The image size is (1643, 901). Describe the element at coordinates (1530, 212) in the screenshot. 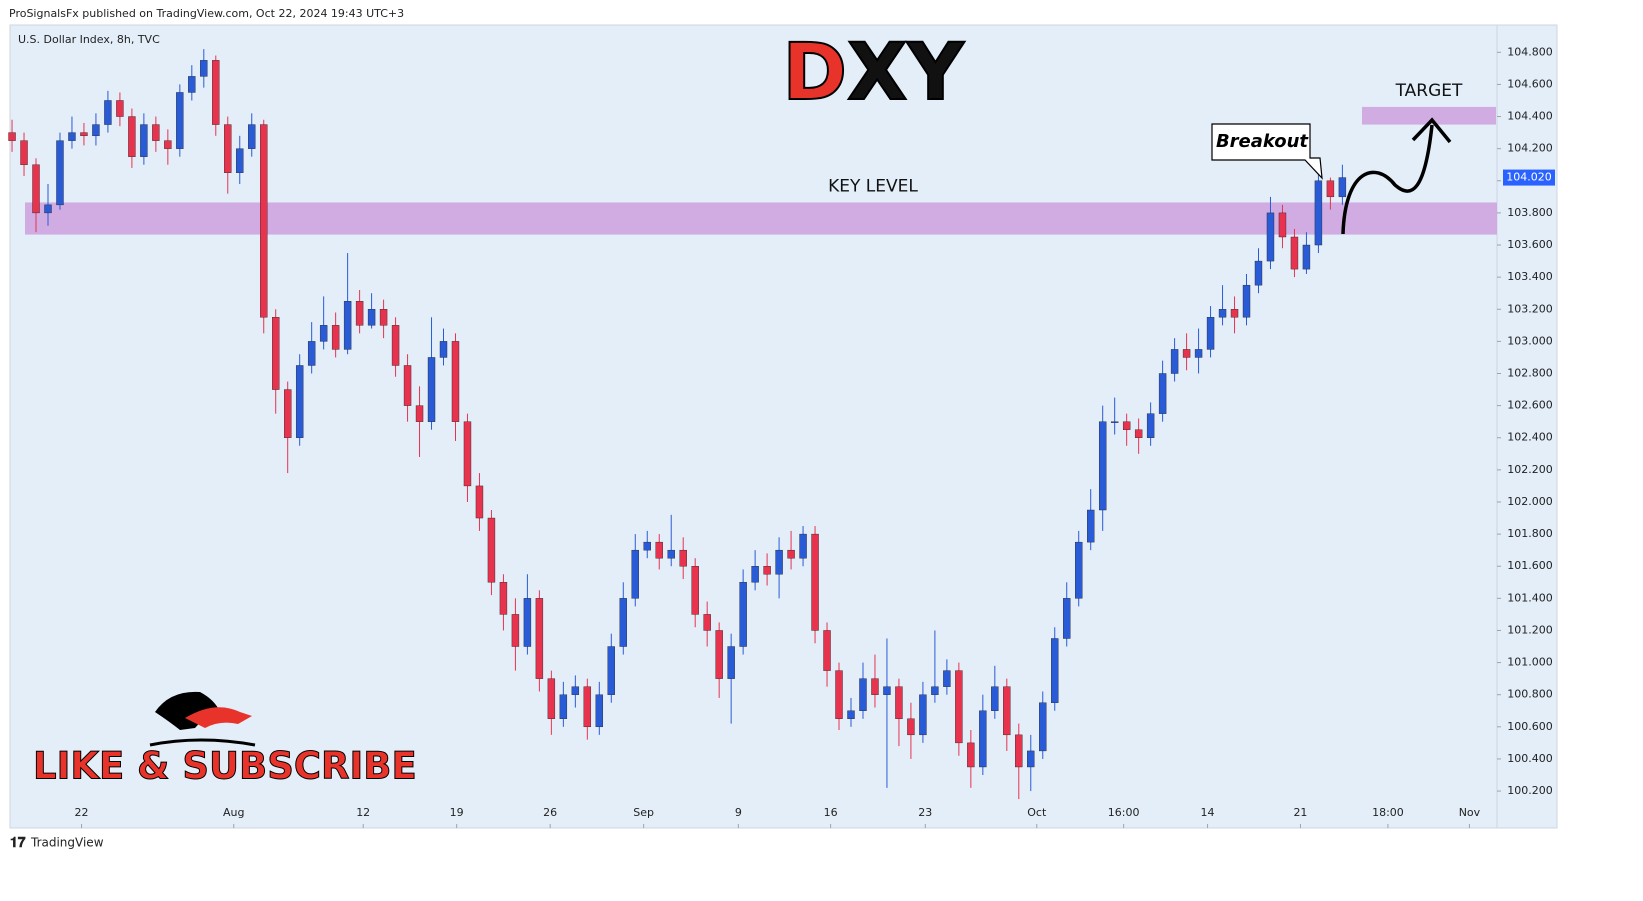

I see `y-tick-label: 103.800` at that location.